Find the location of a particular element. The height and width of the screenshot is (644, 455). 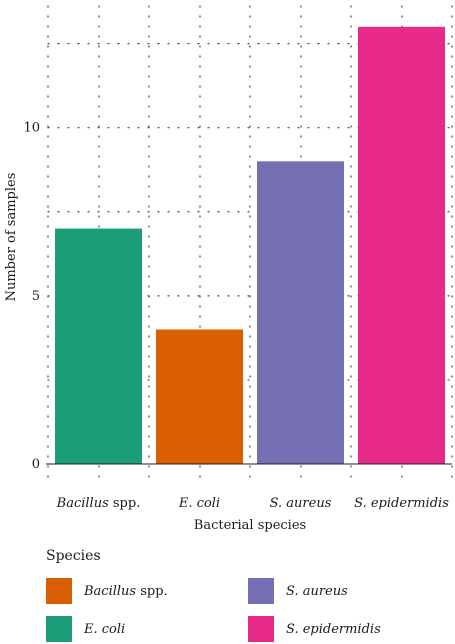

legend-item-s-epidermidis: S. epidermidis is located at coordinates (338, 629).